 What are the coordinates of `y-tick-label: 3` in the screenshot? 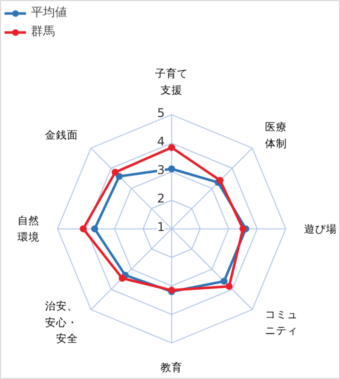 It's located at (161, 169).